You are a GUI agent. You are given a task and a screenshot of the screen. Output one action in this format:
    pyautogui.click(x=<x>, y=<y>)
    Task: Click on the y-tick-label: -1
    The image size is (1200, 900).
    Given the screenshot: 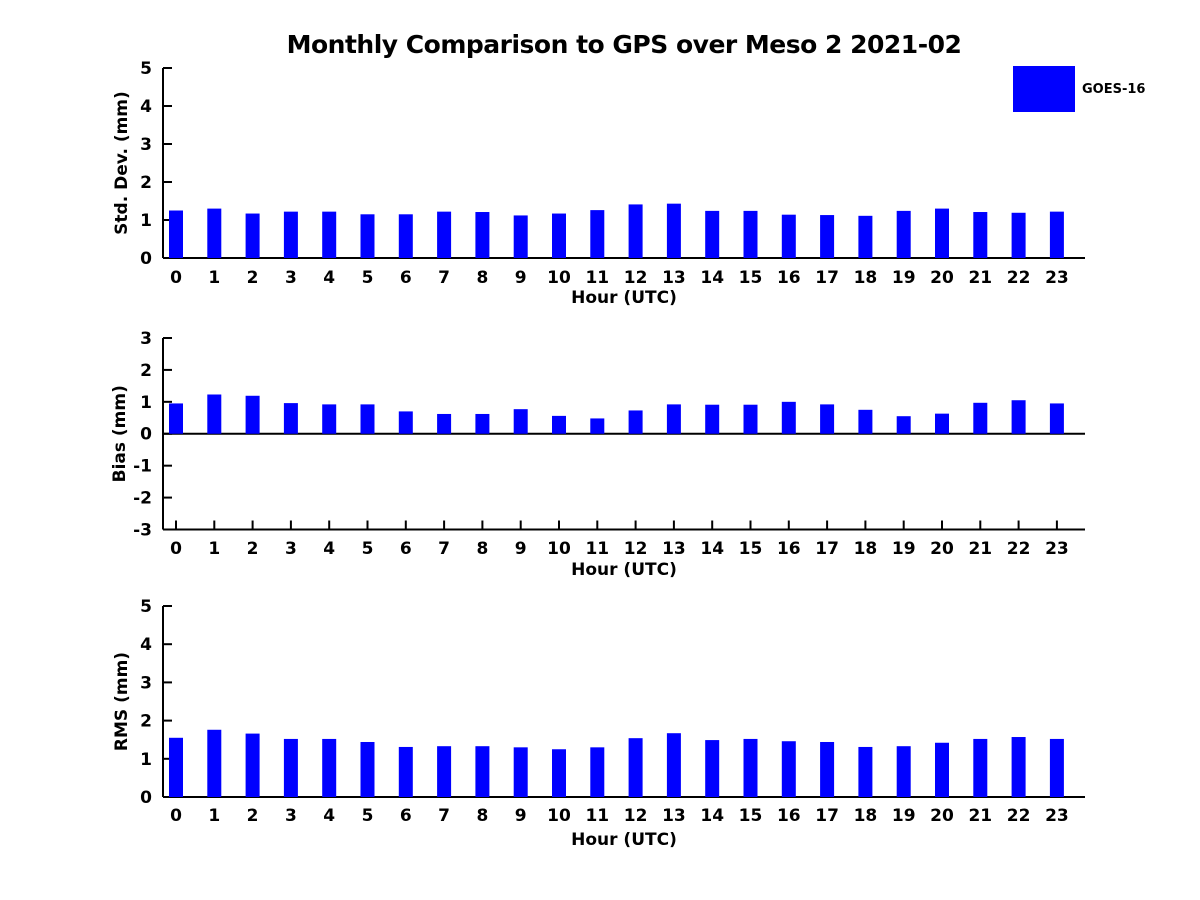 What is the action you would take?
    pyautogui.click(x=142, y=467)
    